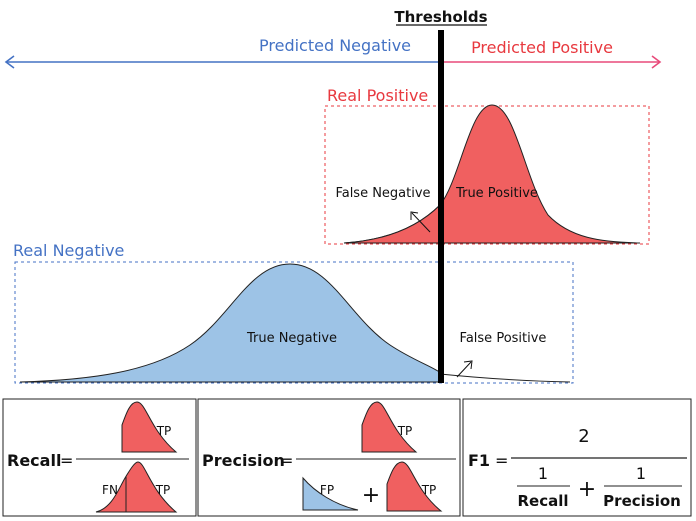  I want to click on recall-fn-tp-glyph, so click(136, 487).